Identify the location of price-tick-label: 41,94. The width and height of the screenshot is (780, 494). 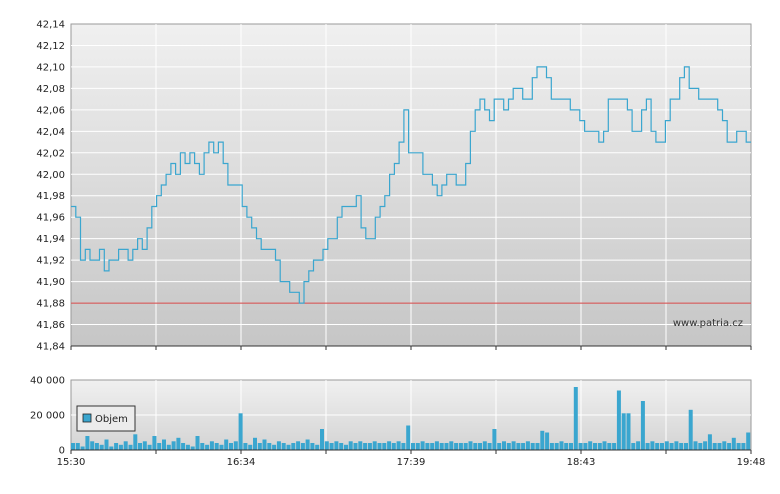
(50, 239).